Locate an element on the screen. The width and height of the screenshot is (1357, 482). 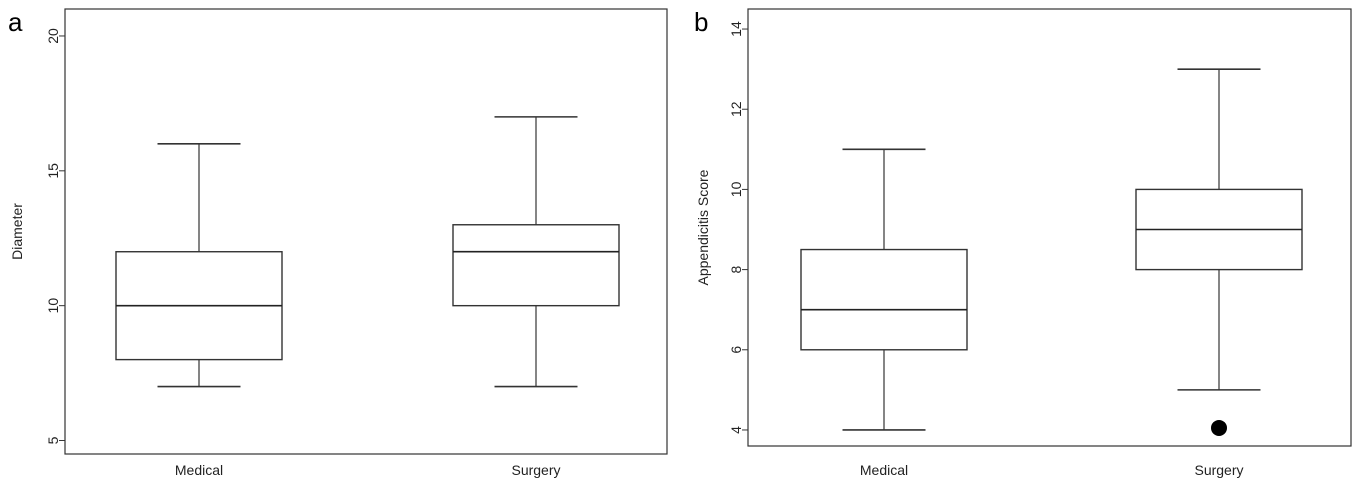
panel-label: a is located at coordinates (15, 22).